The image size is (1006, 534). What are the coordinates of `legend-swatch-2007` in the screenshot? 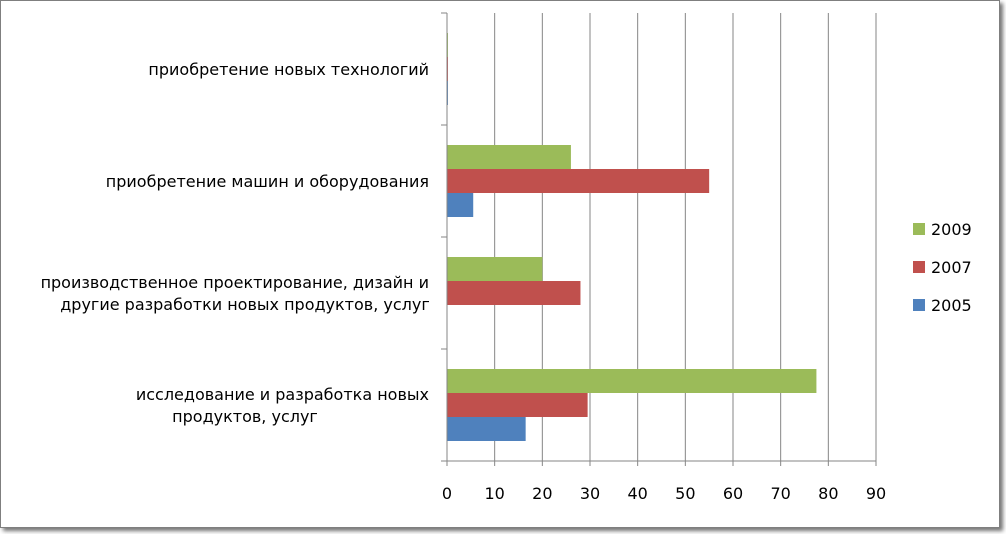 It's located at (919, 267).